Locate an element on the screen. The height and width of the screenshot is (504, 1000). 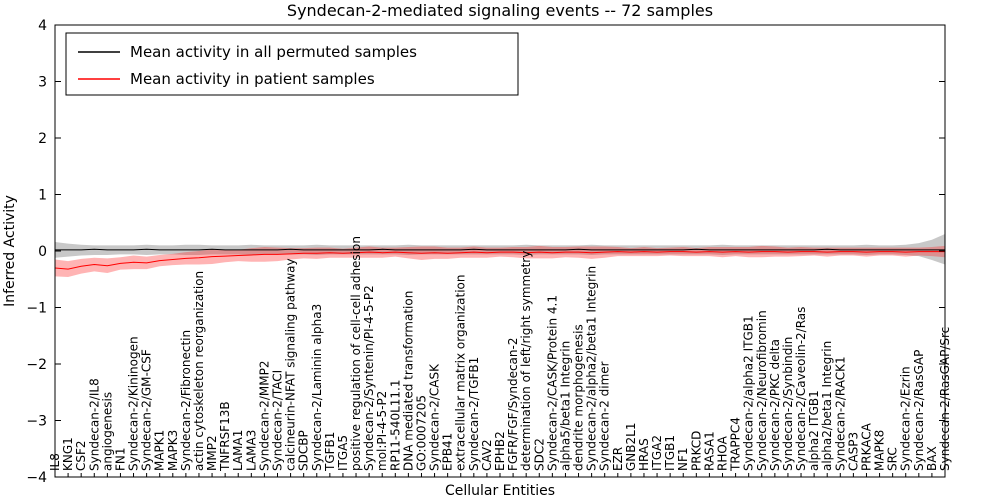
y-tick-label: 2 is located at coordinates (42, 139).